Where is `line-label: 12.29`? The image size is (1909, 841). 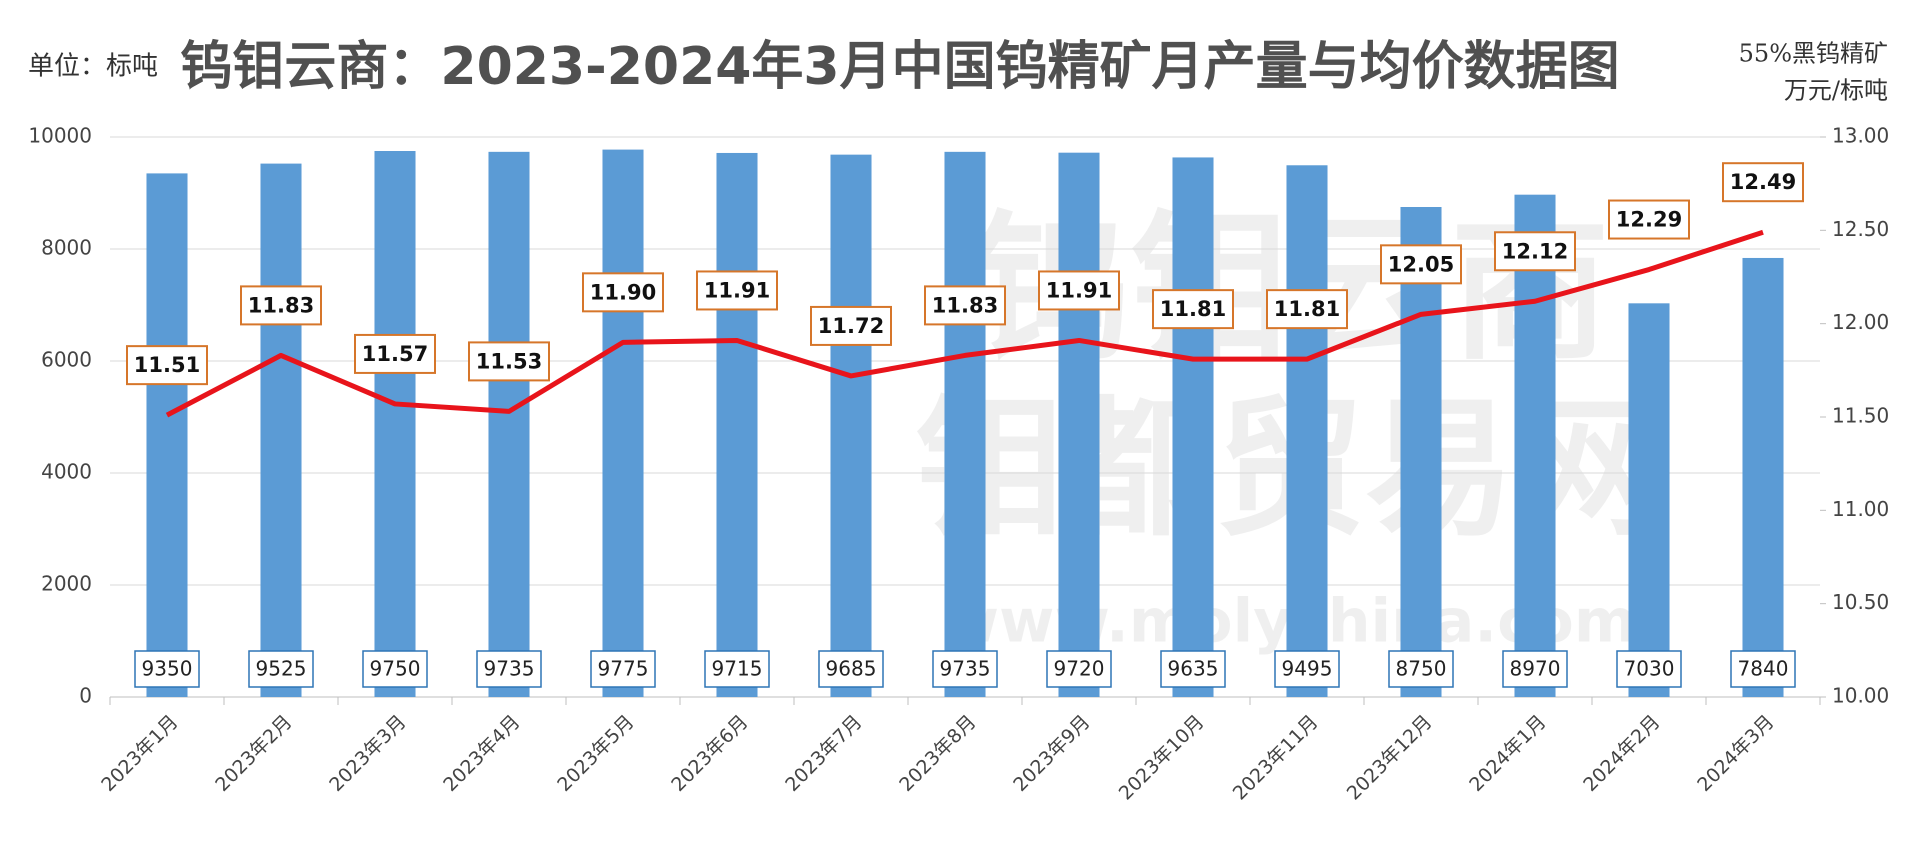 line-label: 12.29 is located at coordinates (1649, 220).